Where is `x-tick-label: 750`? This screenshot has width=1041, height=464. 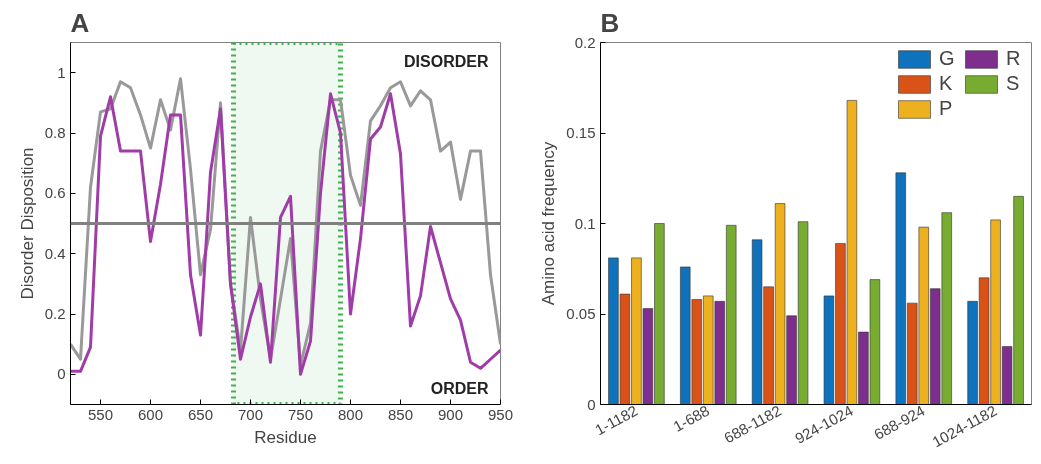
x-tick-label: 750 is located at coordinates (300, 414).